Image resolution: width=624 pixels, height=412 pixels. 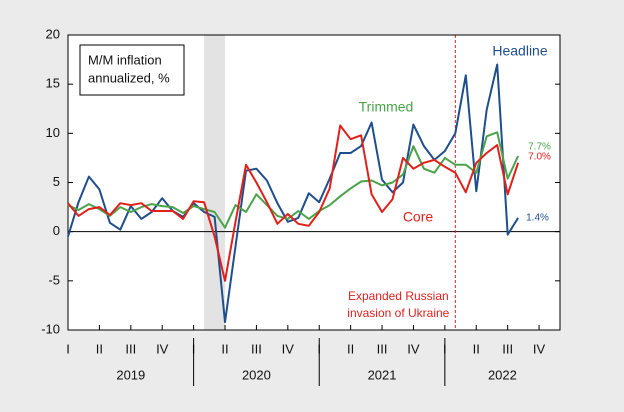 I want to click on end-label: 7.7%, so click(x=539, y=147).